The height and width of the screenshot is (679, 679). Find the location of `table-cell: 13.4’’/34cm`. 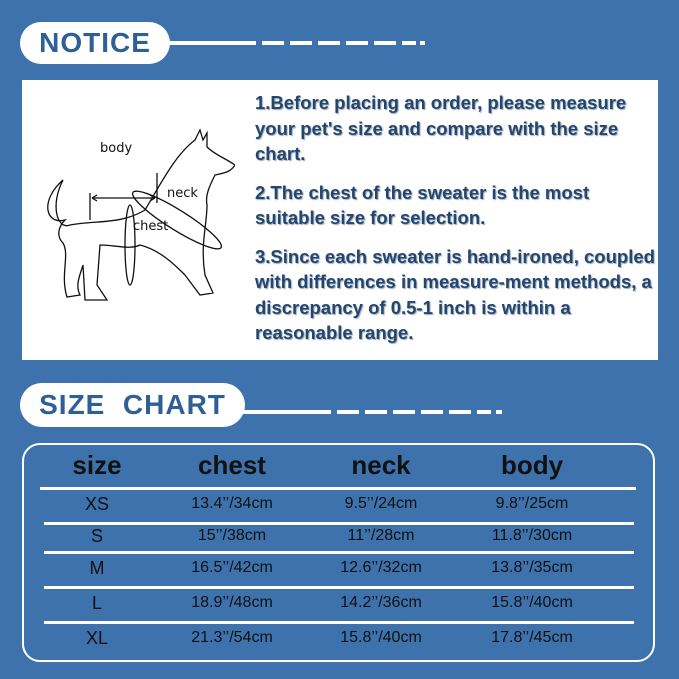

table-cell: 13.4’’/34cm is located at coordinates (232, 503).